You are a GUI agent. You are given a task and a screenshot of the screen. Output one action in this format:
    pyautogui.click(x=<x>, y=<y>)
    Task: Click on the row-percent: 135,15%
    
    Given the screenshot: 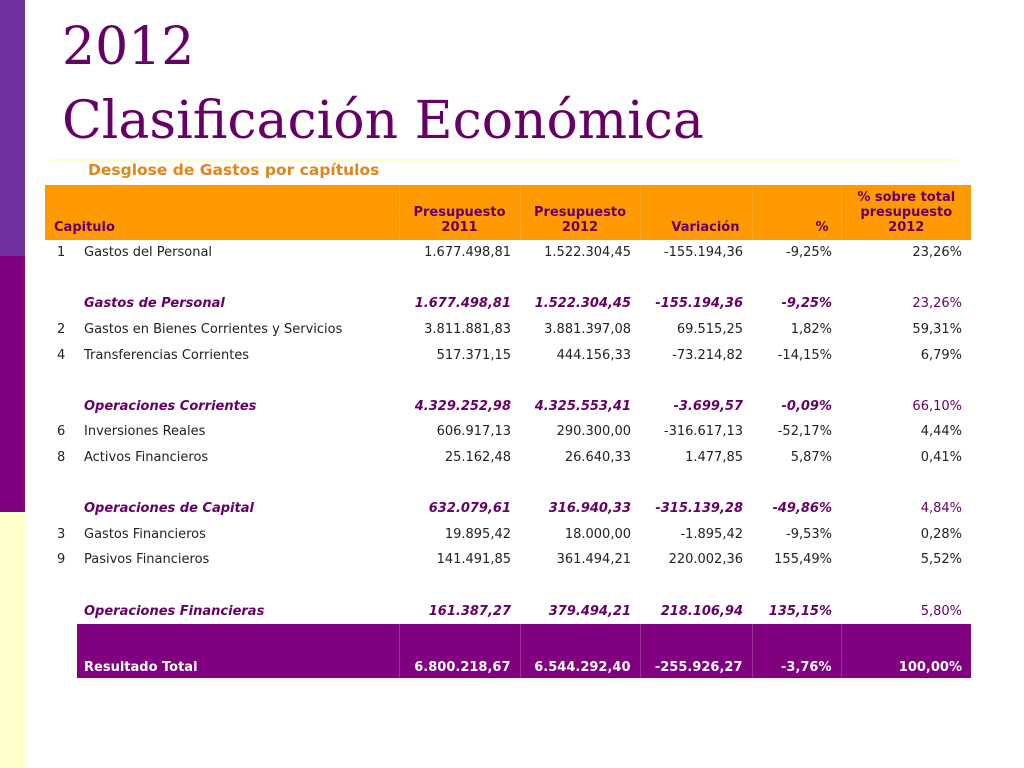 What is the action you would take?
    pyautogui.click(x=800, y=611)
    